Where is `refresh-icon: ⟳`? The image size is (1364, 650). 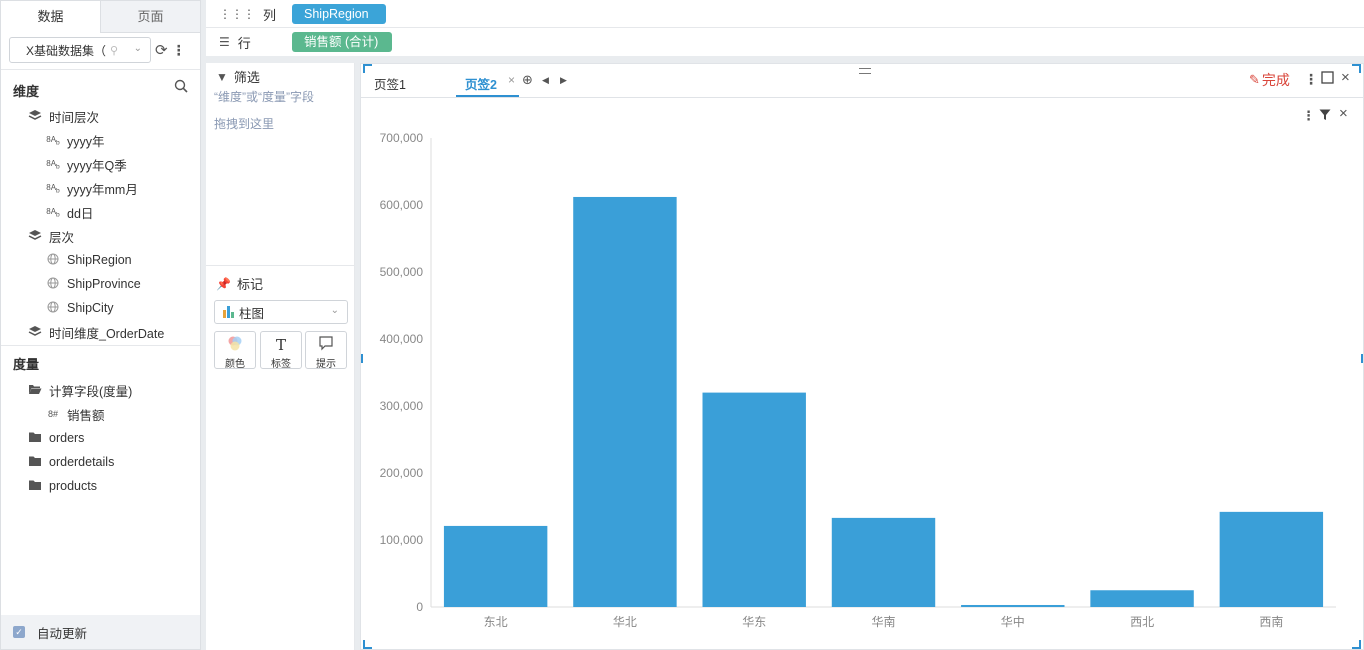
refresh-icon: ⟳ is located at coordinates (161, 50).